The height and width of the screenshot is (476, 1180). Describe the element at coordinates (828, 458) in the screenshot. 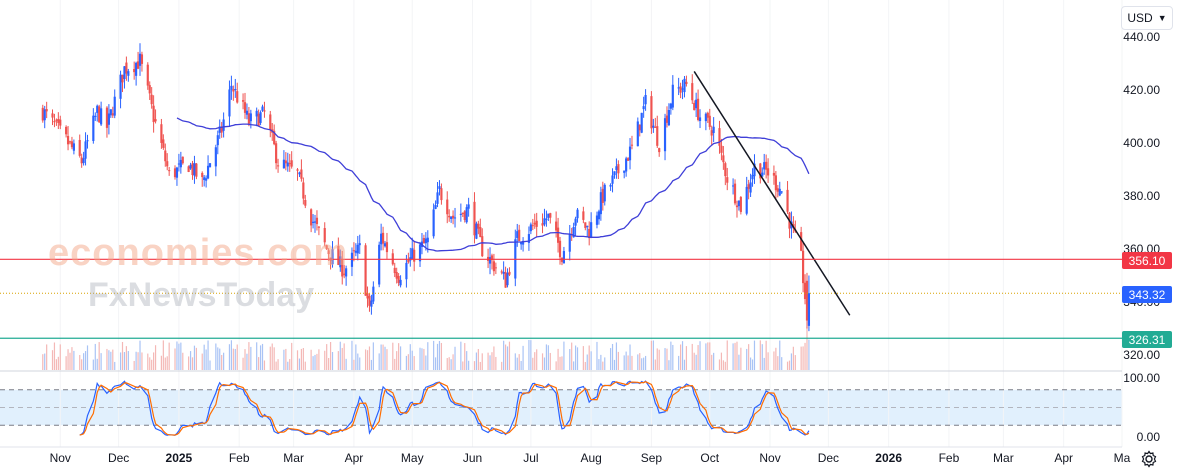

I see `time-tick-label: Dec` at that location.